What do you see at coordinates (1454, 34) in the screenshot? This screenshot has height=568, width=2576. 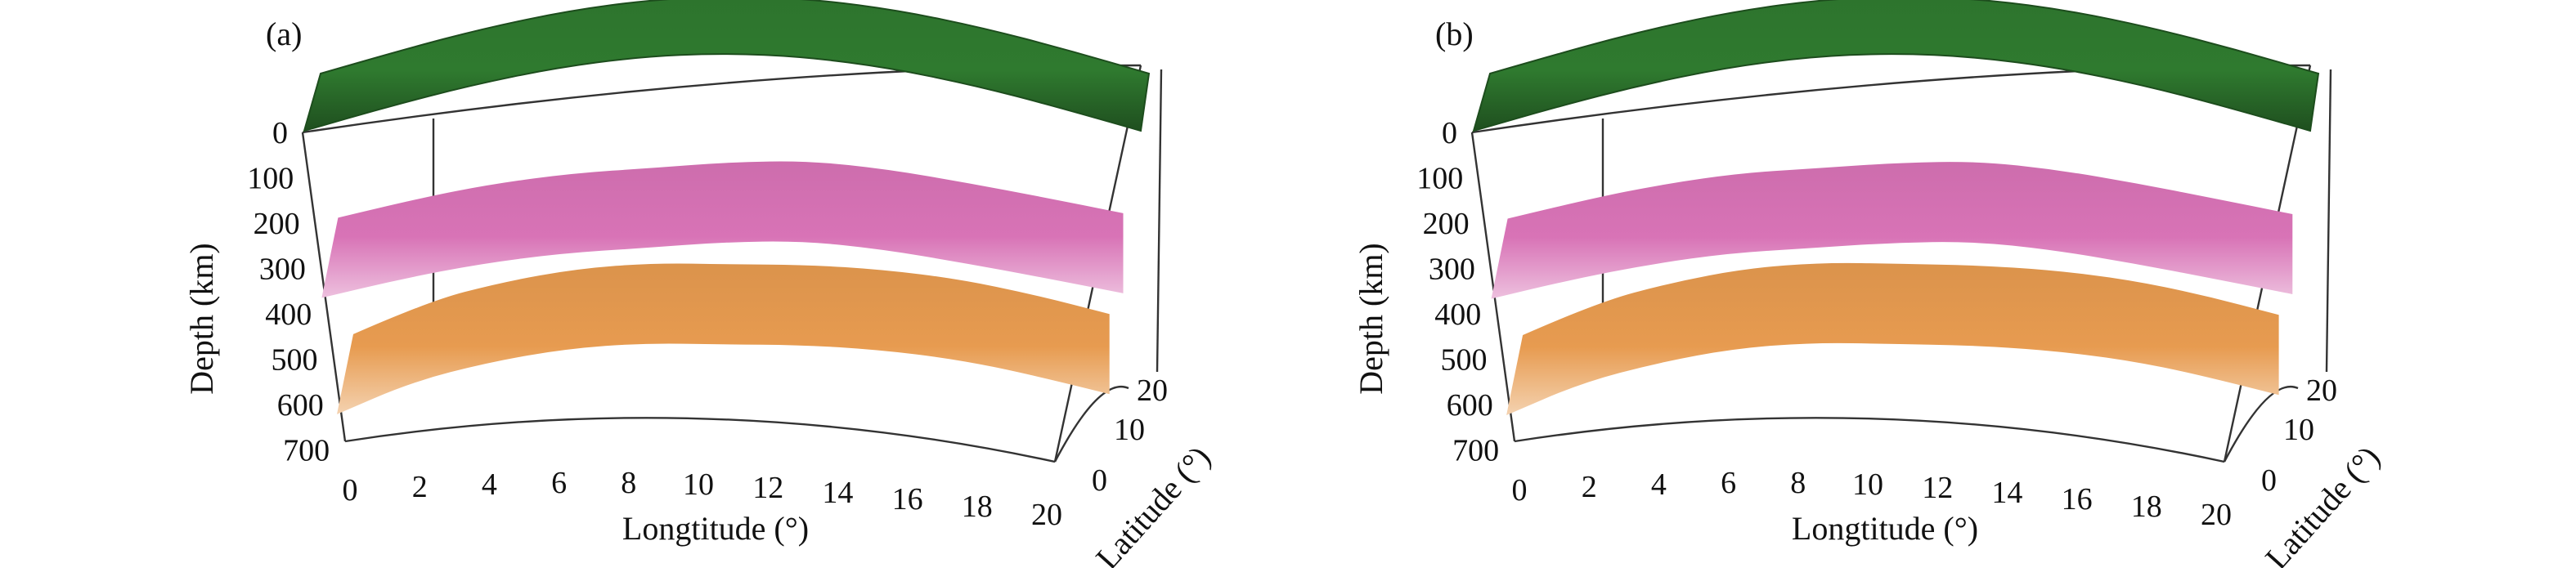 I see `panel-label: (b)` at bounding box center [1454, 34].